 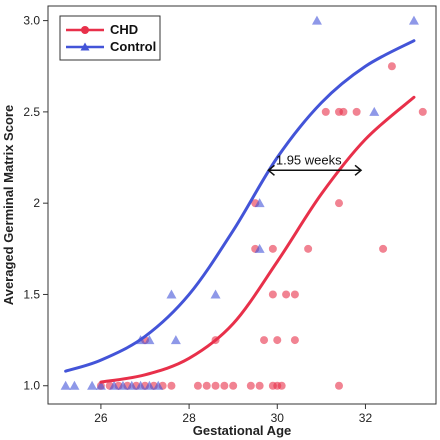 I want to click on x-tick-label: 32, so click(x=366, y=418).